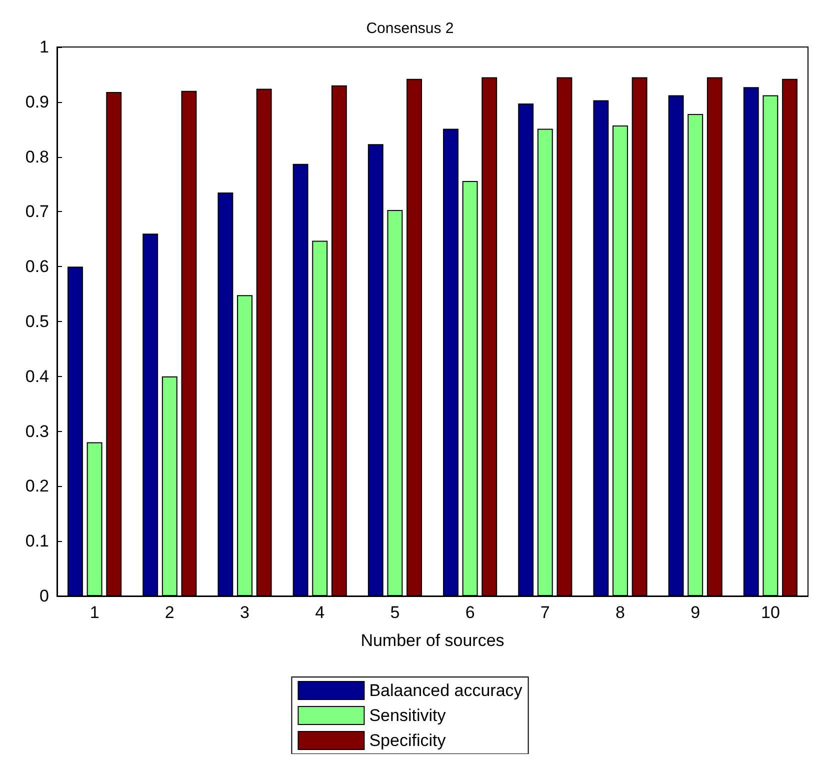  I want to click on x-tick-label: 3, so click(245, 612).